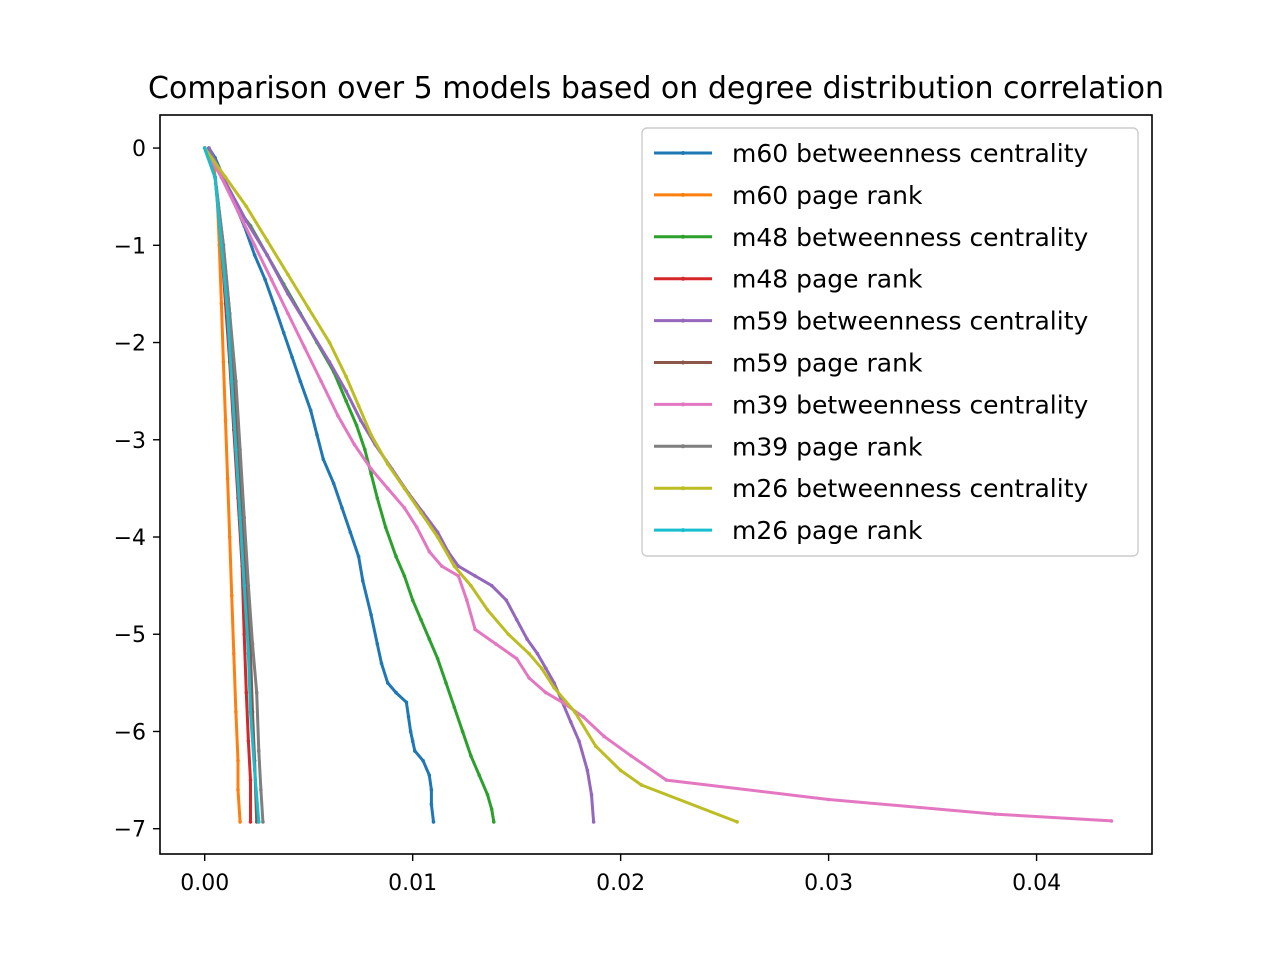  Describe the element at coordinates (232, 485) in the screenshot. I see `series-line-m26-page-rank` at that location.